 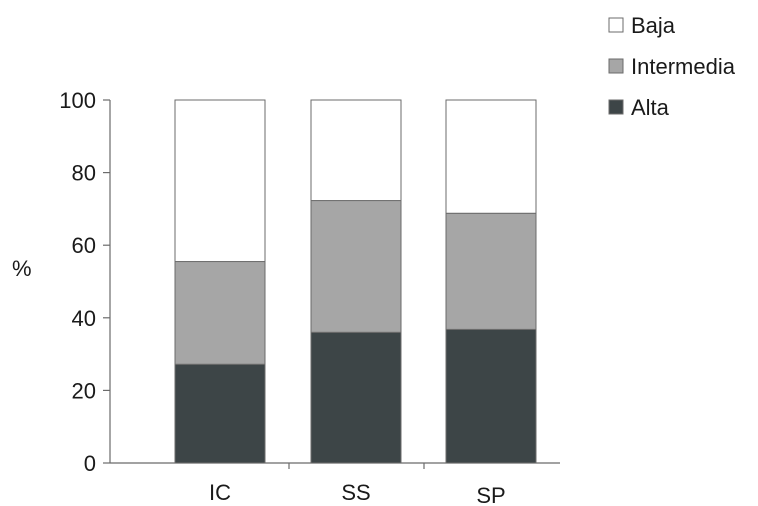 What do you see at coordinates (491, 271) in the screenshot?
I see `bar-segment-intermedia-sp` at bounding box center [491, 271].